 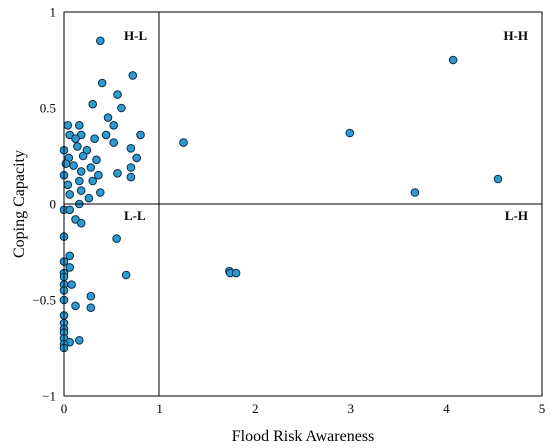 I want to click on x-tick-label-4: 4, so click(x=446, y=408).